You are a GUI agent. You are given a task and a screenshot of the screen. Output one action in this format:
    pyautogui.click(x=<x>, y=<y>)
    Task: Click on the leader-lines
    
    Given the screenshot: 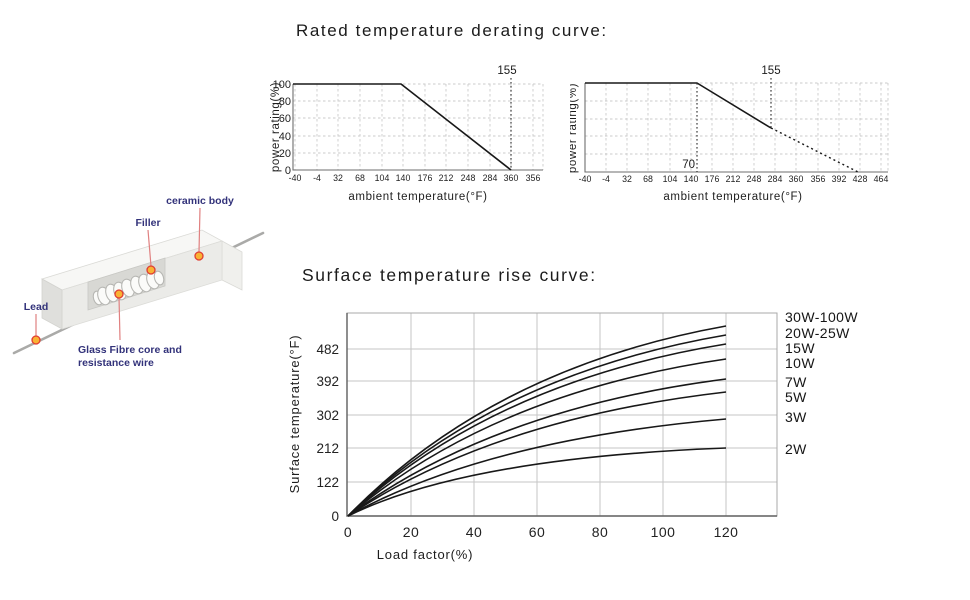 What is the action you would take?
    pyautogui.click(x=118, y=274)
    